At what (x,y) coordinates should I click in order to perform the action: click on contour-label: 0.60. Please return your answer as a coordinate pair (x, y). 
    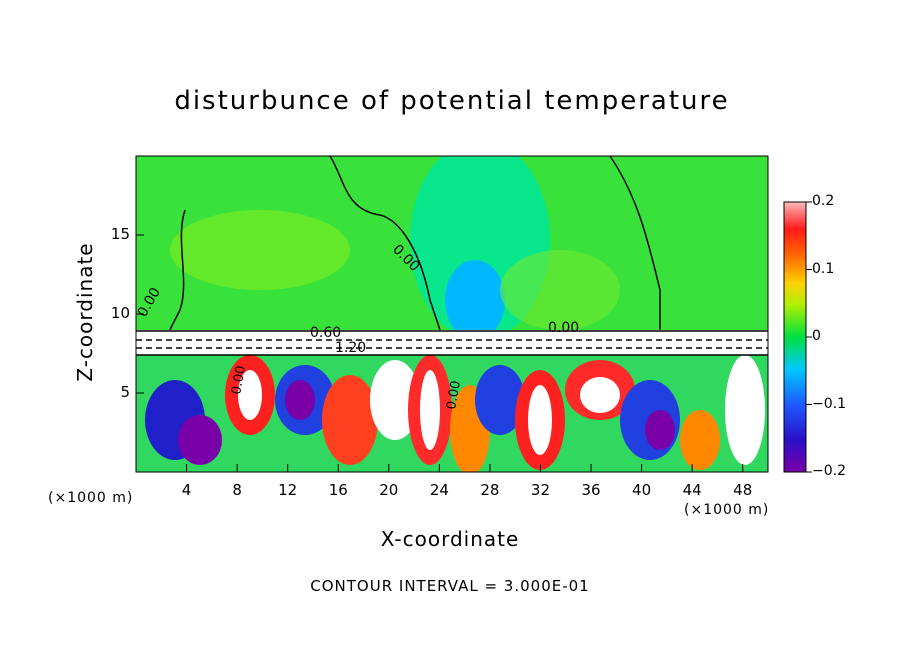
    Looking at the image, I should click on (325, 333).